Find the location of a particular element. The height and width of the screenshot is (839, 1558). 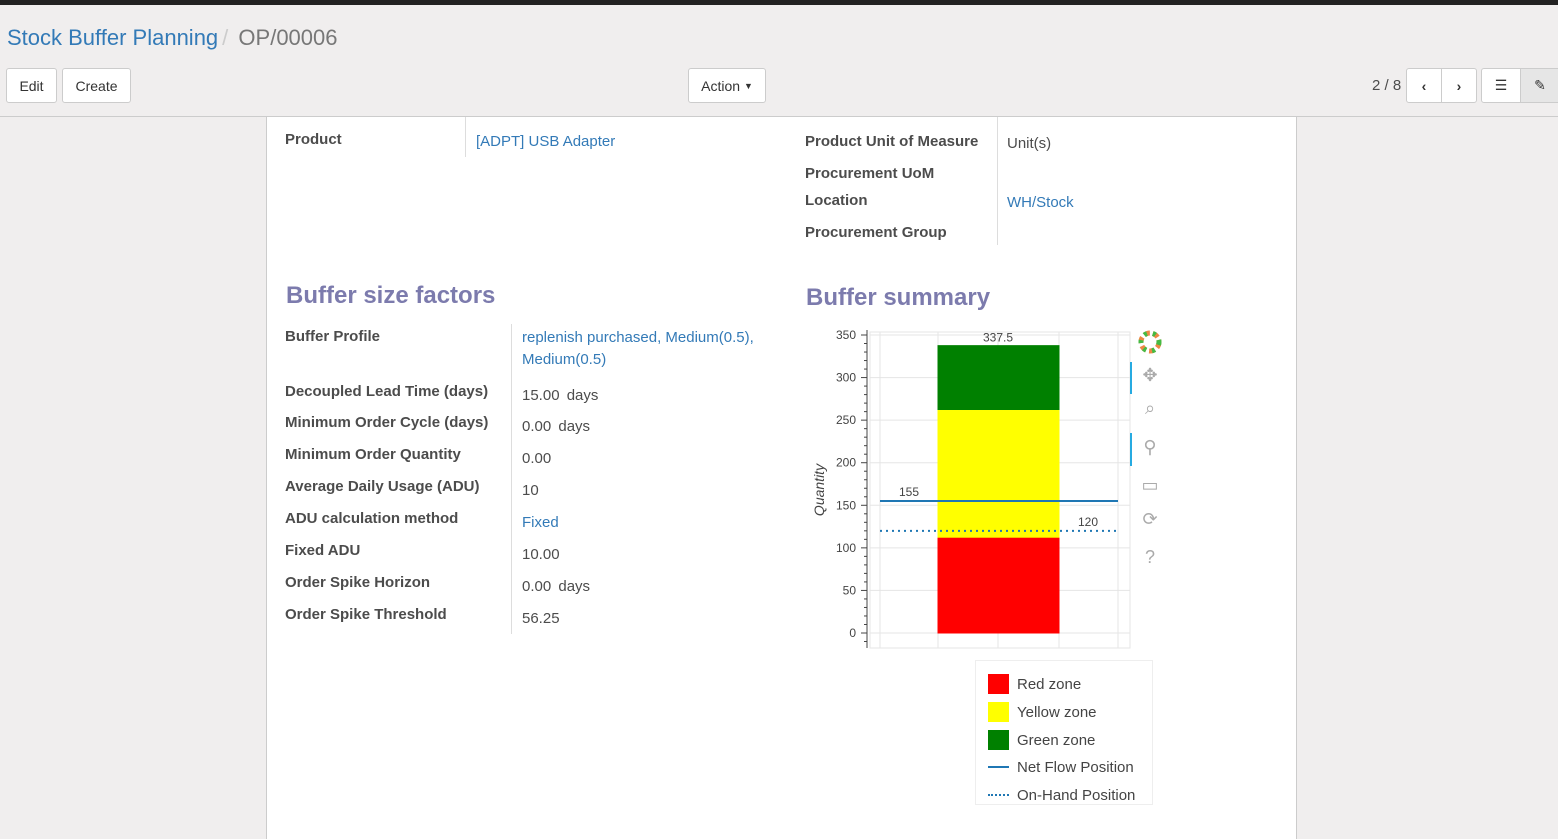

legend-label: Green zone is located at coordinates (1056, 740).